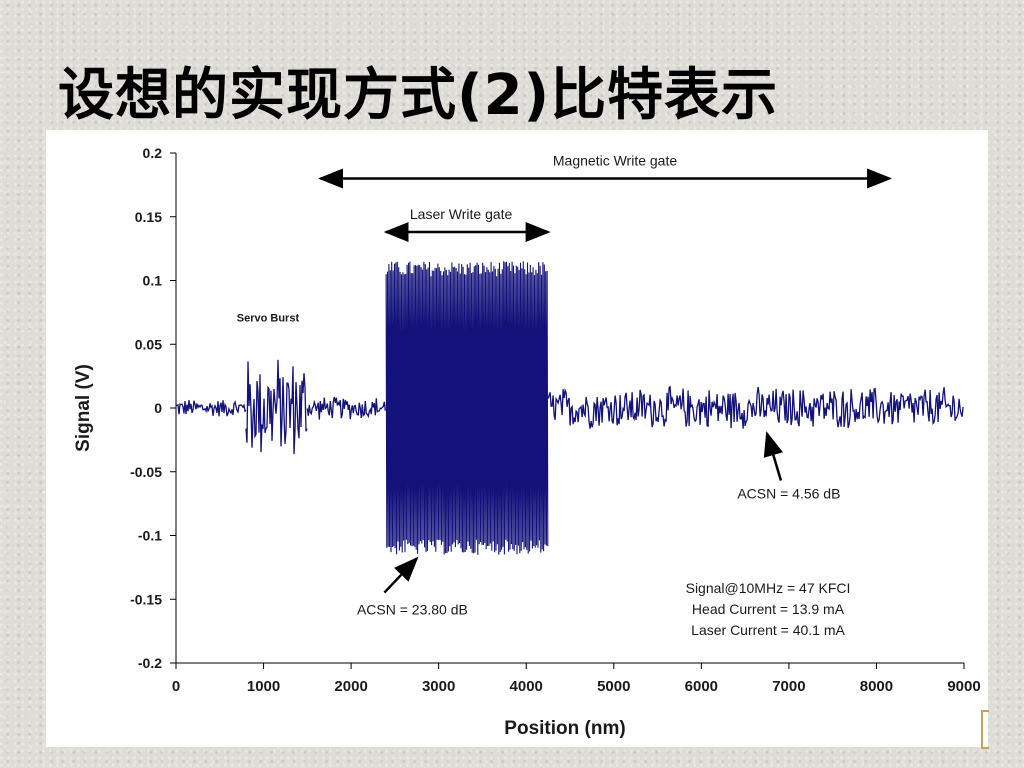 Image resolution: width=1024 pixels, height=768 pixels. I want to click on x-tick-label: 7000, so click(788, 686).